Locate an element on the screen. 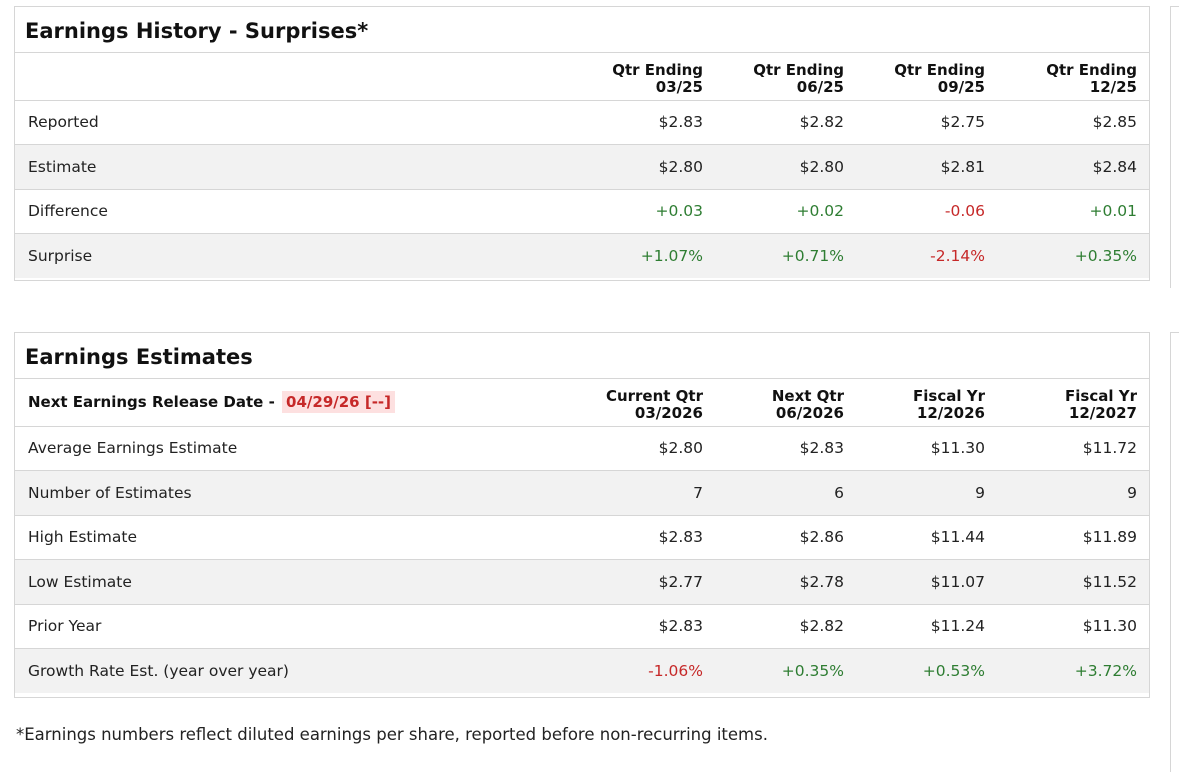 The width and height of the screenshot is (1179, 772). table-row-count: Number of Estimates 7 6 9 9 is located at coordinates (582, 493).